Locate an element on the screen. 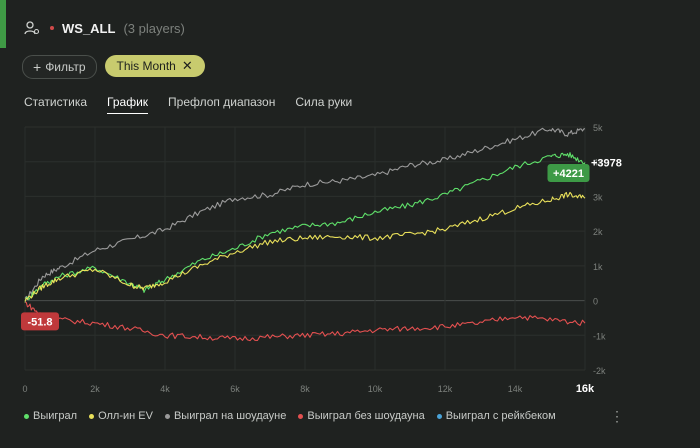 This screenshot has height=448, width=700. x-tick-label: 10k is located at coordinates (375, 389).